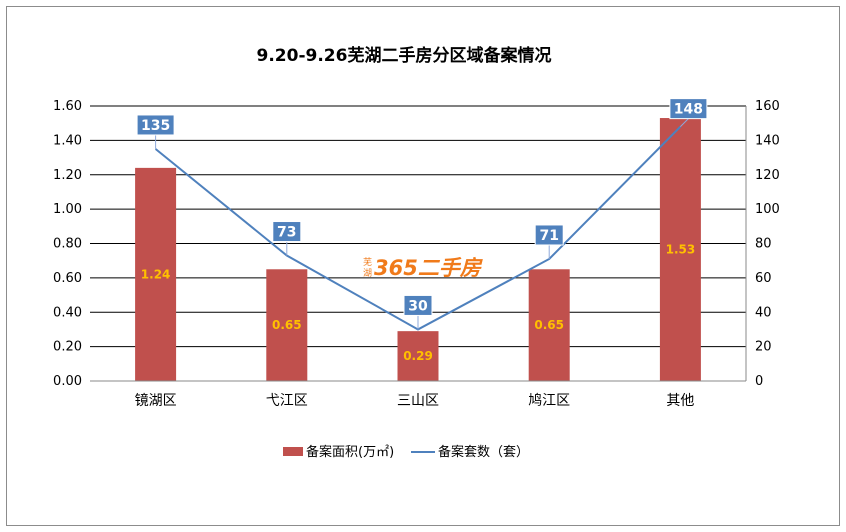  I want to click on y-left-tick-label: 0.00, so click(67, 381).